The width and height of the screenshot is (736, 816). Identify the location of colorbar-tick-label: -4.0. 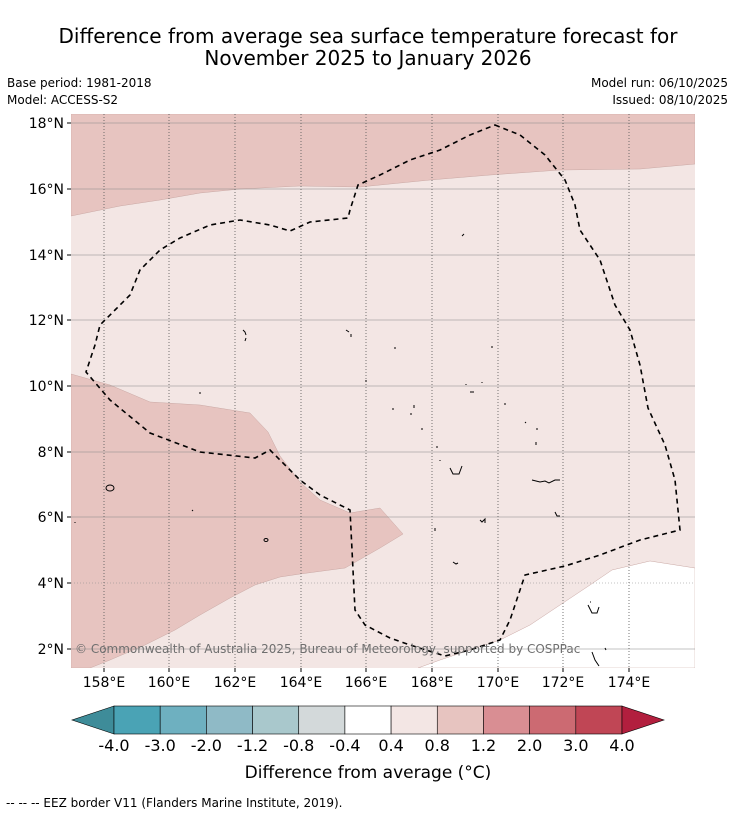
(114, 745).